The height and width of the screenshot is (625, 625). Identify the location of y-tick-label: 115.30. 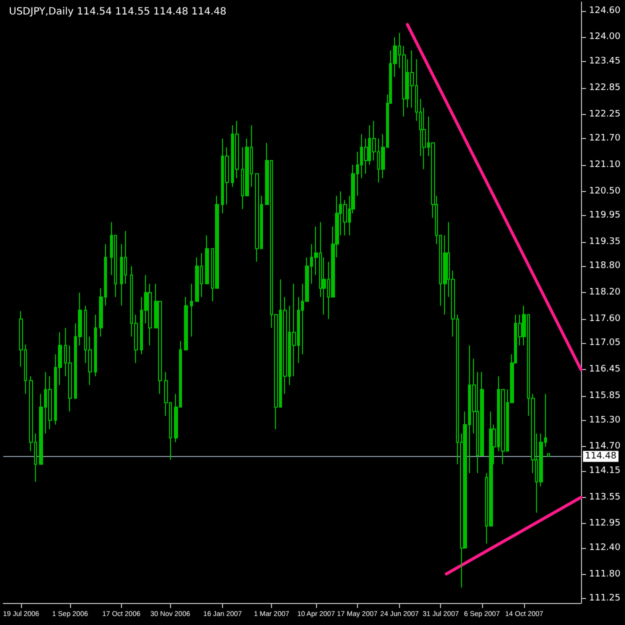
(605, 420).